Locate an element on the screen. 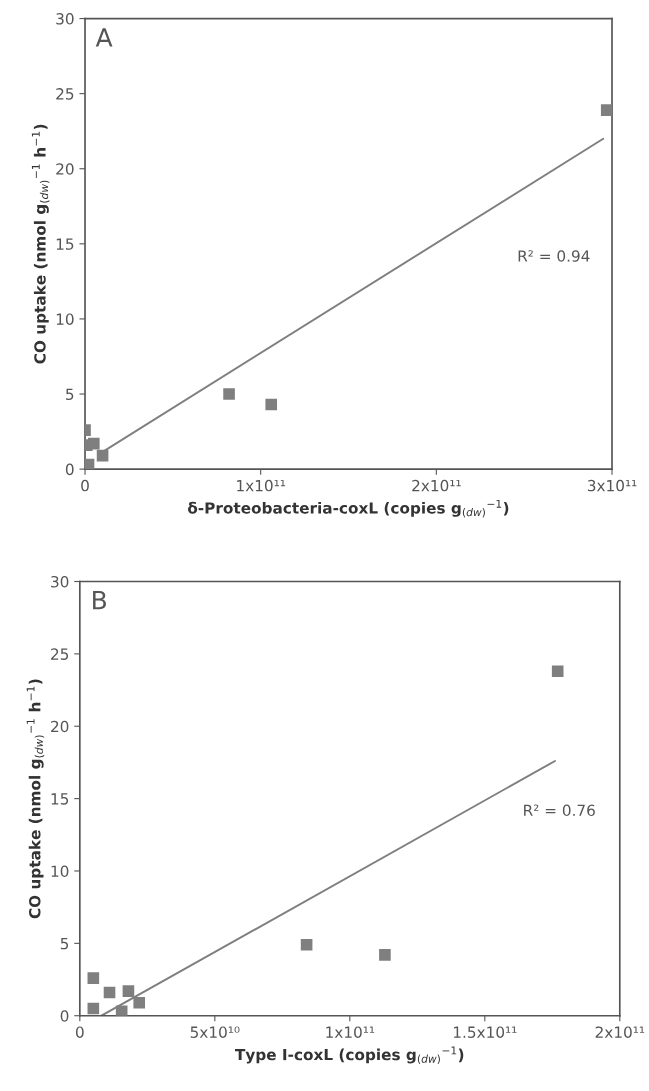 The image size is (649, 1091). x-tick-label: 5x10¹⁰ is located at coordinates (215, 1032).